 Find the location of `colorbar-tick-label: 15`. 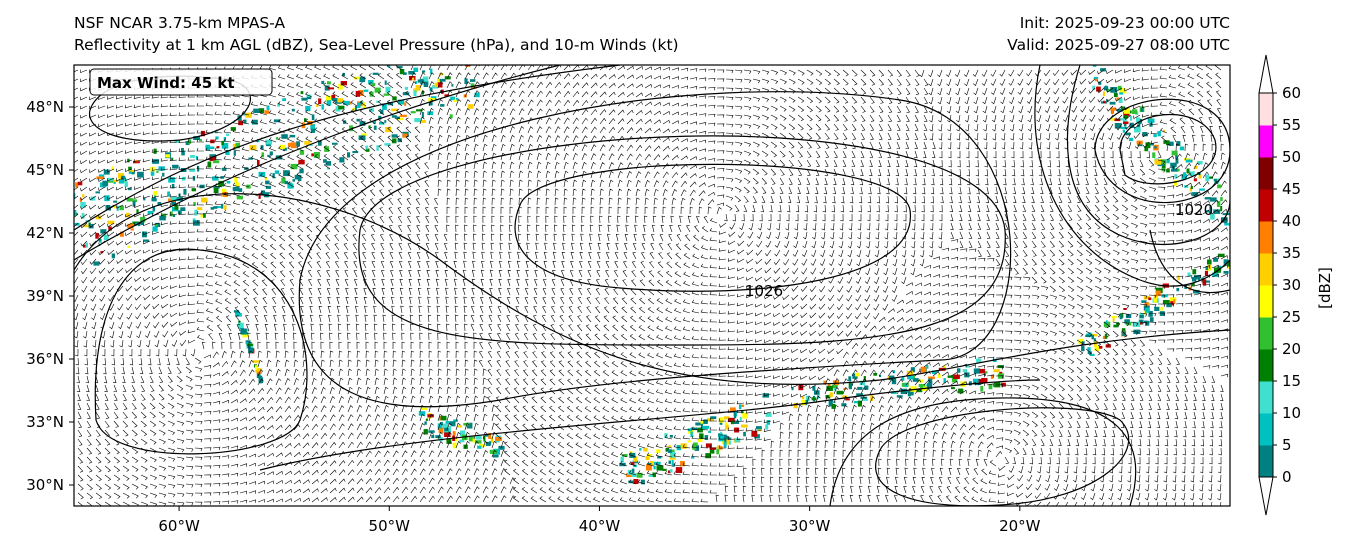

colorbar-tick-label: 15 is located at coordinates (1291, 381).